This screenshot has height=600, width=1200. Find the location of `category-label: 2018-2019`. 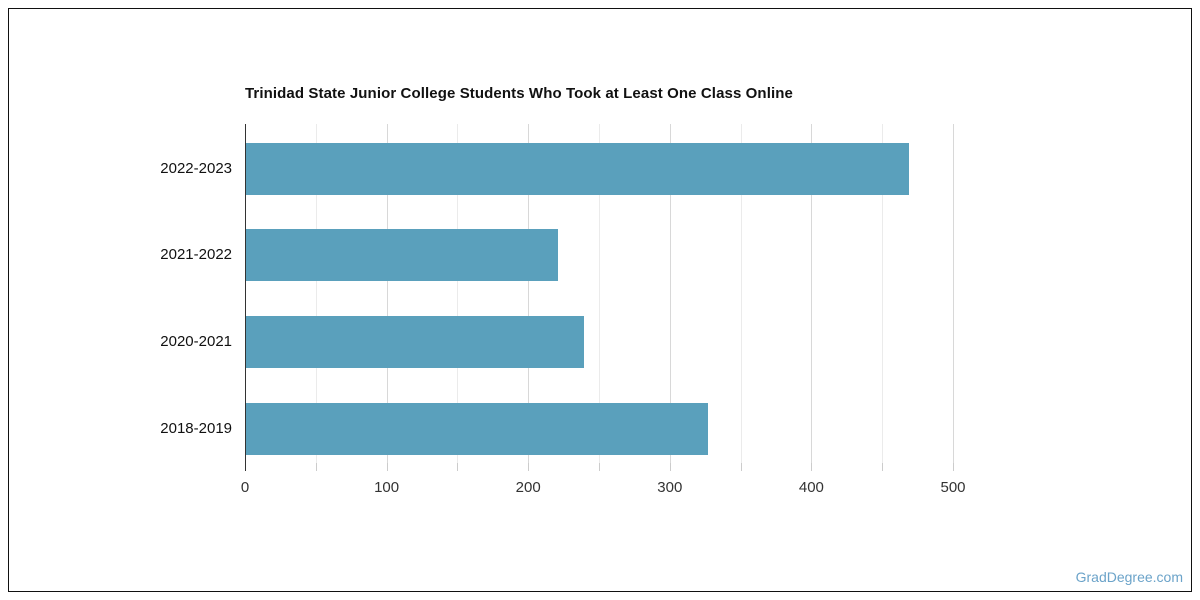

category-label: 2018-2019 is located at coordinates (196, 428).